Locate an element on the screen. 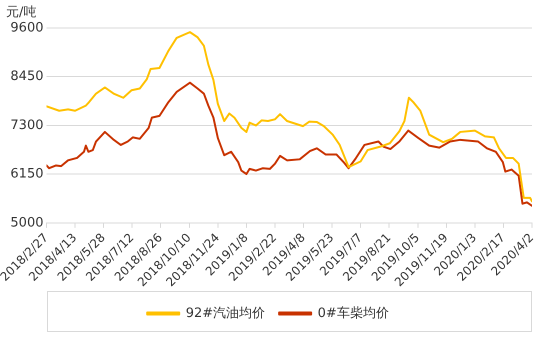  y-tick-label: 9600 is located at coordinates (27, 28).